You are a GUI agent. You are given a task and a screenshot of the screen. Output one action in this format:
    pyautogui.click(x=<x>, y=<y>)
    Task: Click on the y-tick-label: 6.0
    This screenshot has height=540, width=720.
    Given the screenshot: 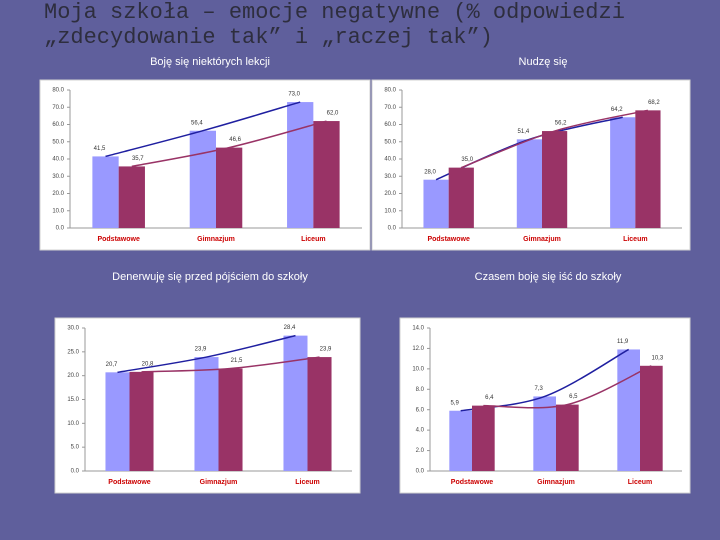 What is the action you would take?
    pyautogui.click(x=420, y=410)
    